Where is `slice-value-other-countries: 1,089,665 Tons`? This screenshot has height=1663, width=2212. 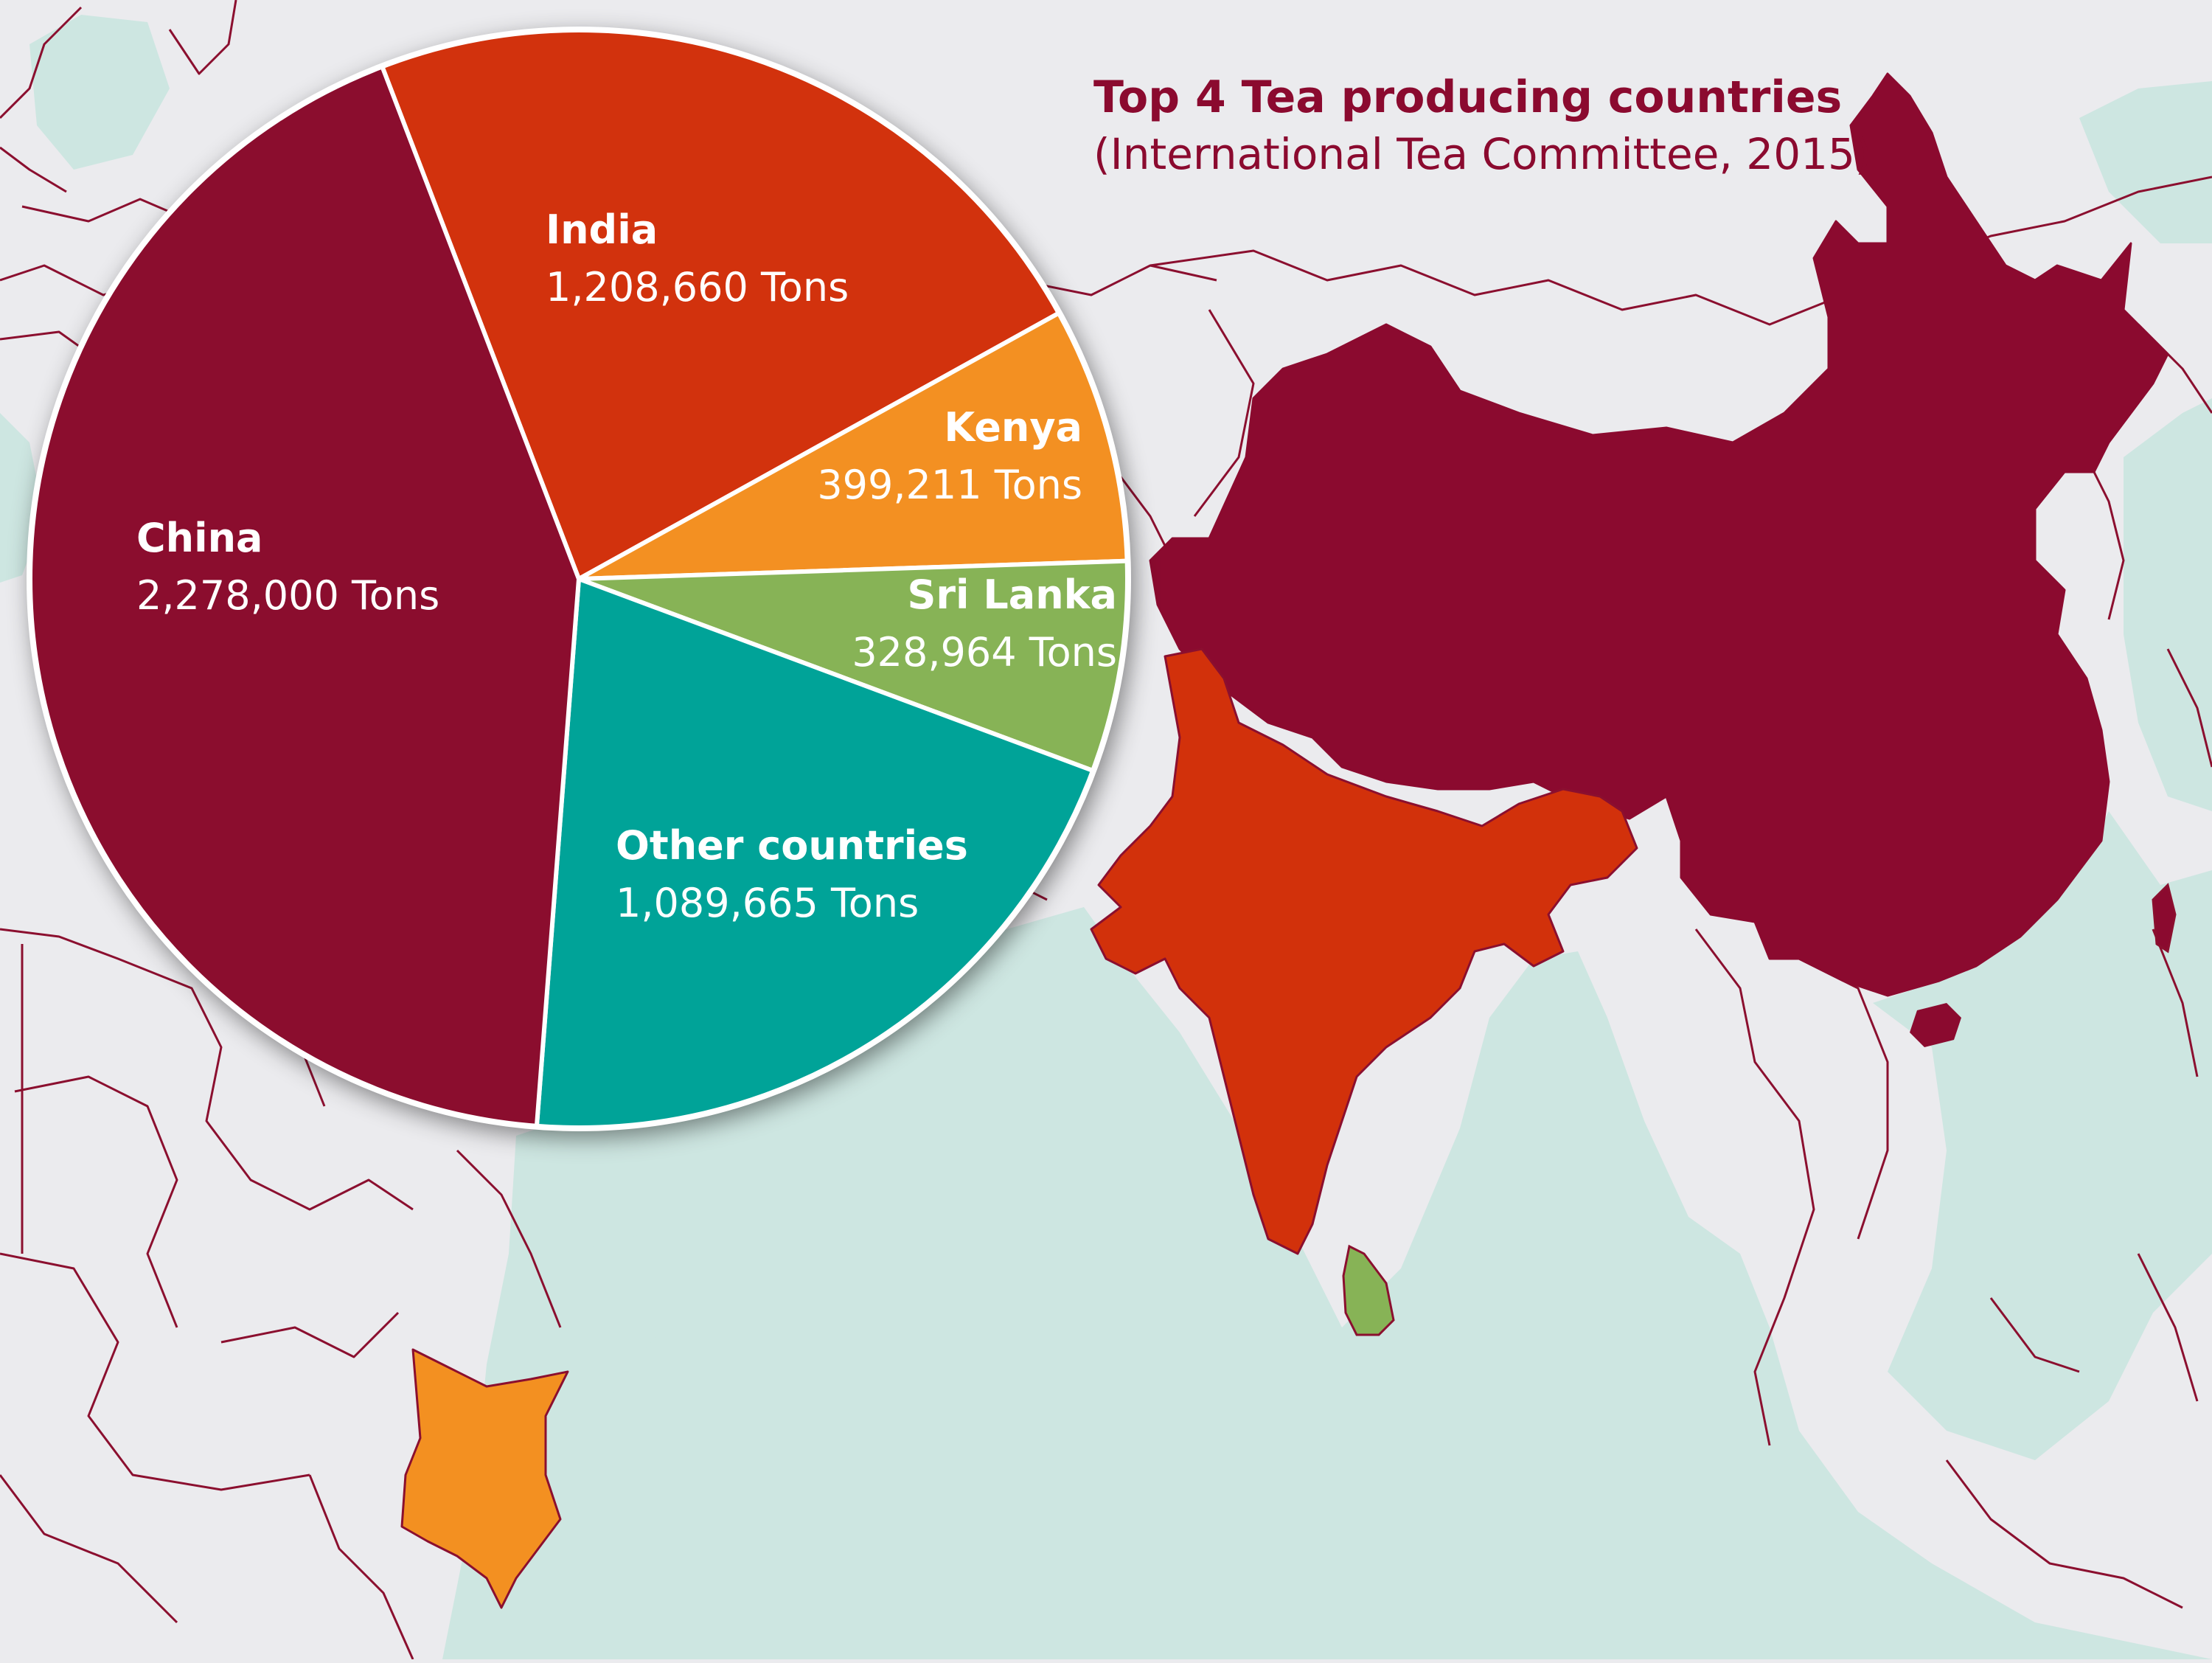 slice-value-other-countries: 1,089,665 Tons is located at coordinates (767, 903).